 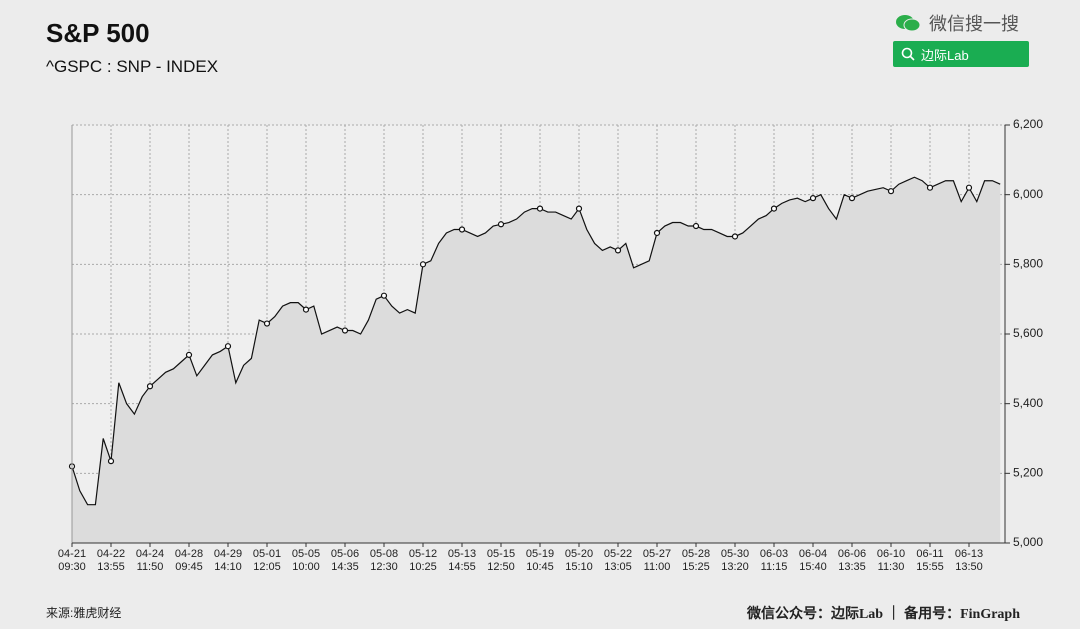 I want to click on x-tick-label: 06-06 13:35, so click(x=852, y=560).